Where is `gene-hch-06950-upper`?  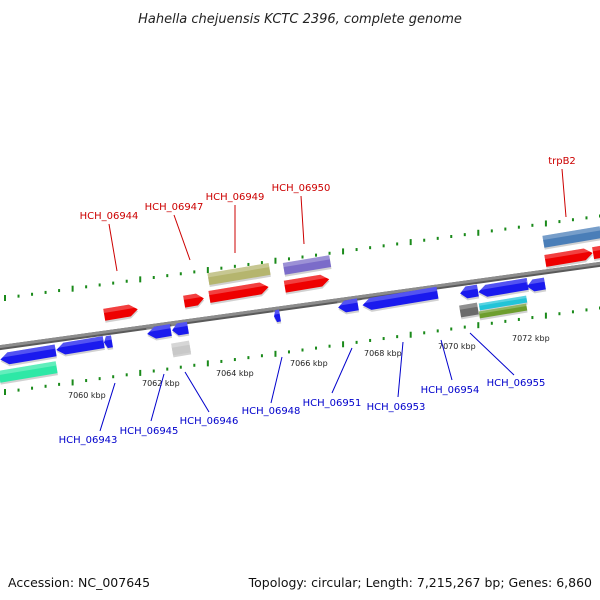 gene-hch-06950-upper is located at coordinates (307, 266).